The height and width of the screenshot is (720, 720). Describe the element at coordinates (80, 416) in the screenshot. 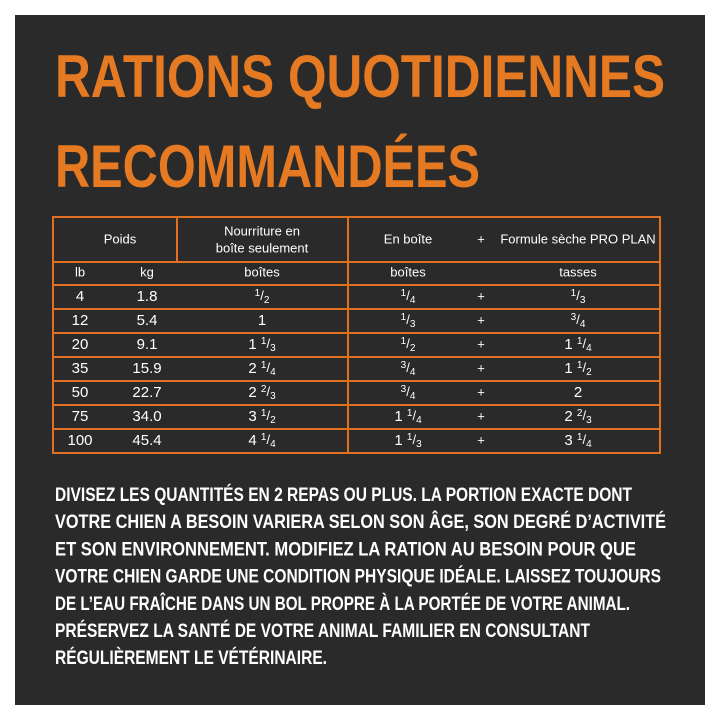

I see `cell: 75` at that location.